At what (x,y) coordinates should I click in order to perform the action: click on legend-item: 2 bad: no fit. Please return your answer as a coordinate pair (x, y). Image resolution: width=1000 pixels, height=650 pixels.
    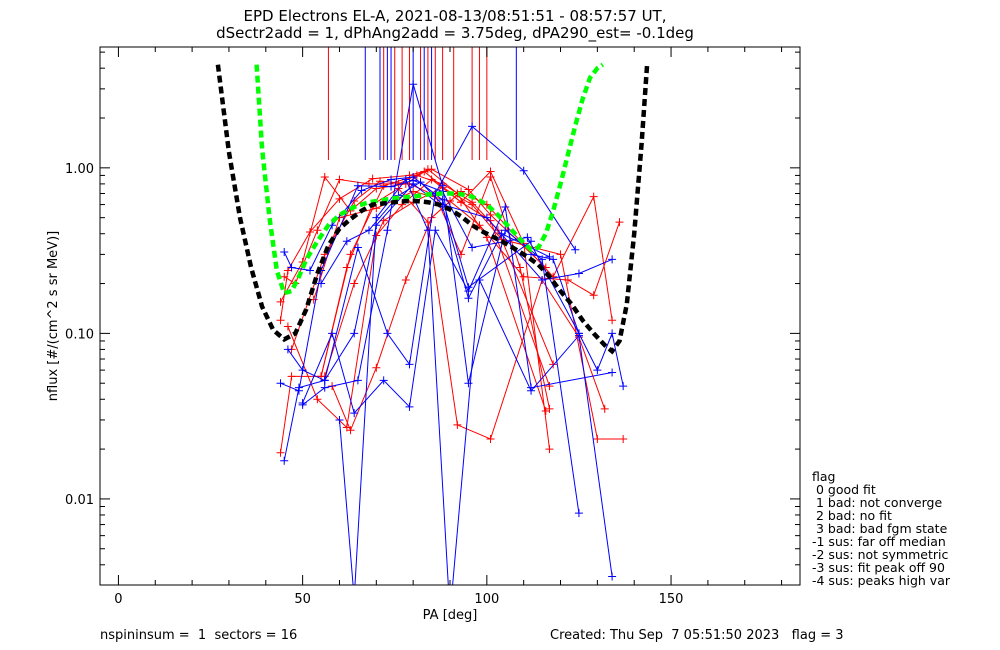
    Looking at the image, I should click on (852, 515).